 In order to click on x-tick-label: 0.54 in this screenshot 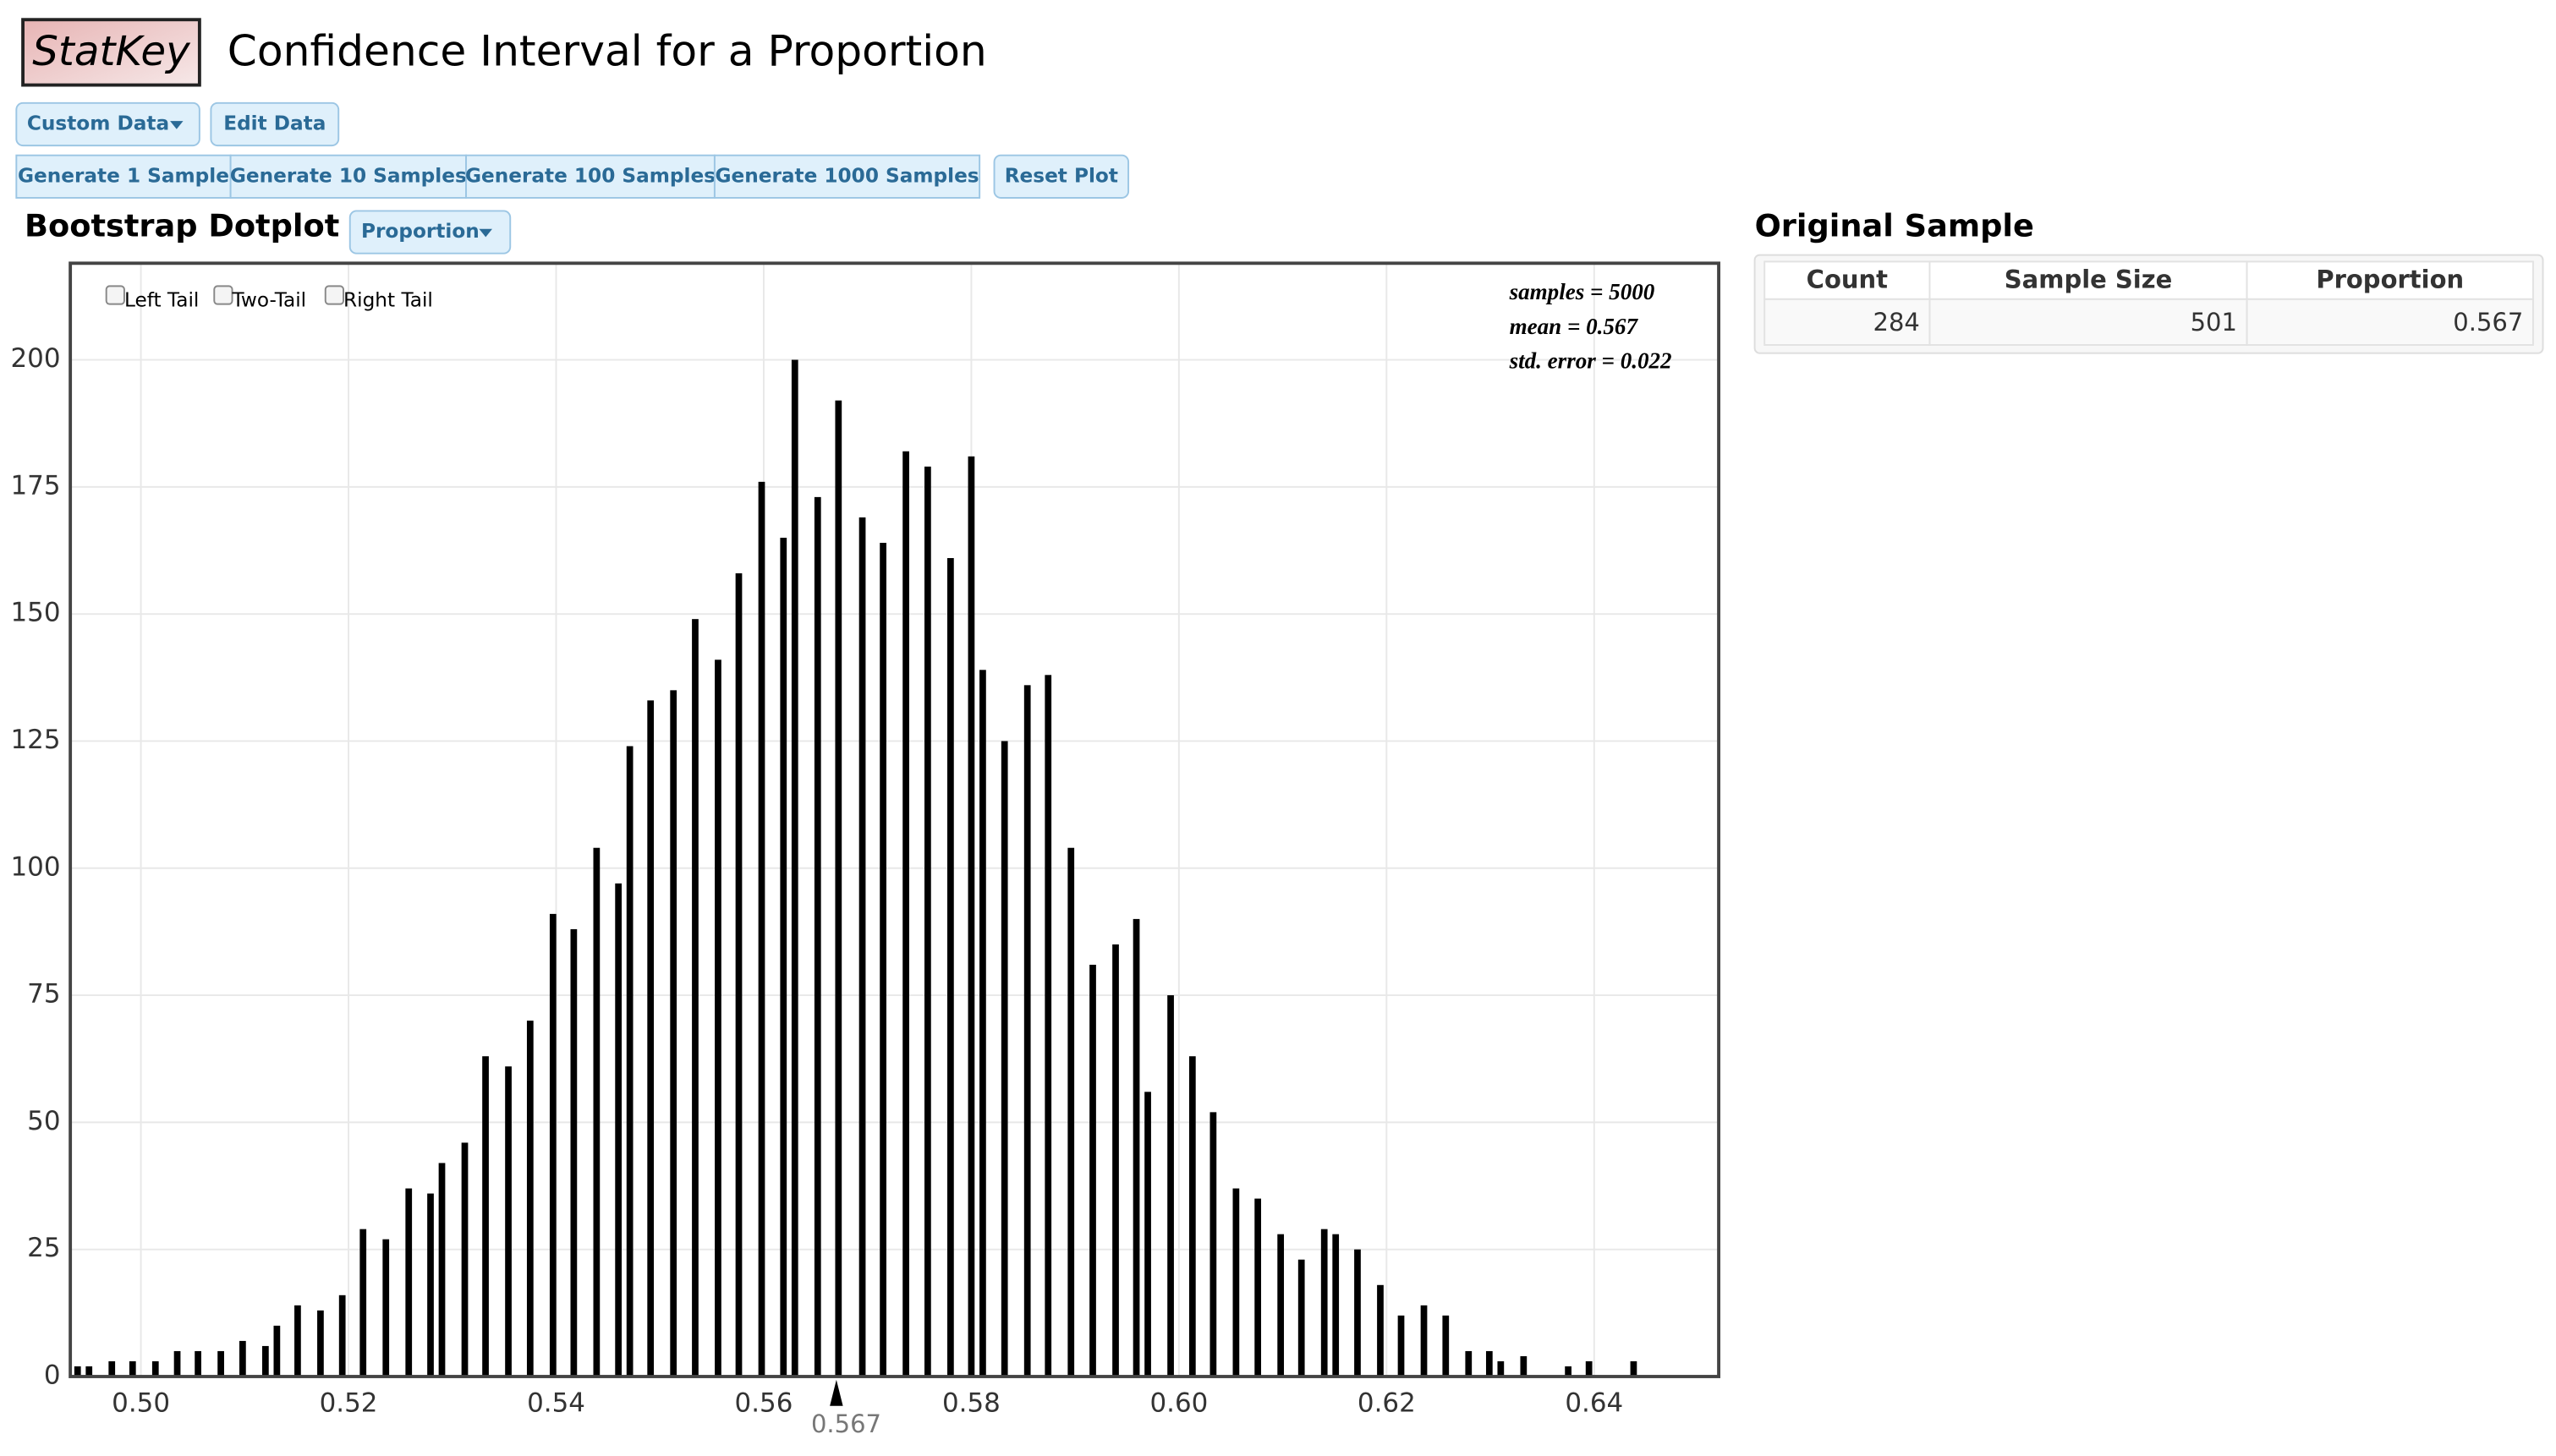, I will do `click(556, 1403)`.